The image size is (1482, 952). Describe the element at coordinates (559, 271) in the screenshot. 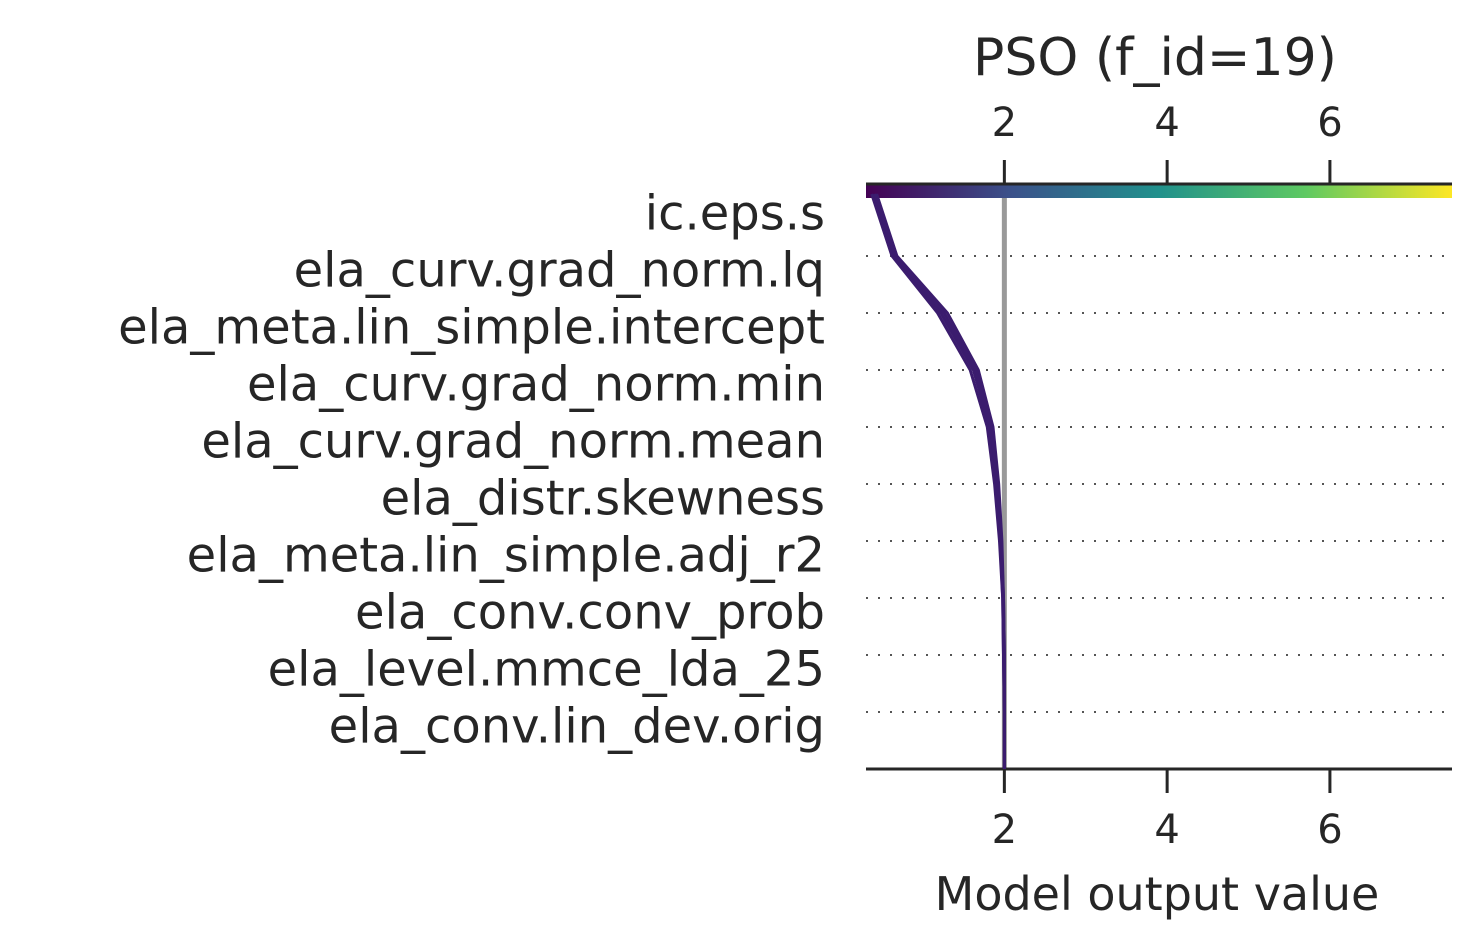

I see `feature-label: ela_curv.grad_norm.lq` at that location.